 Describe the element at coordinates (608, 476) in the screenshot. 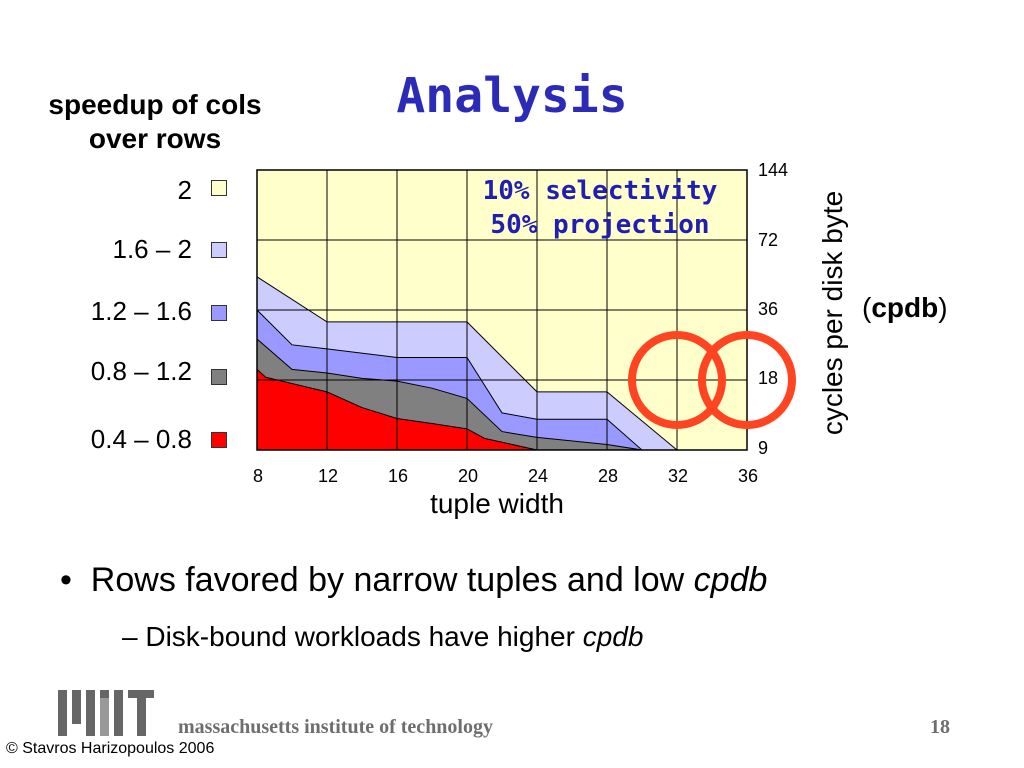

I see `x-tick-label: 28` at that location.